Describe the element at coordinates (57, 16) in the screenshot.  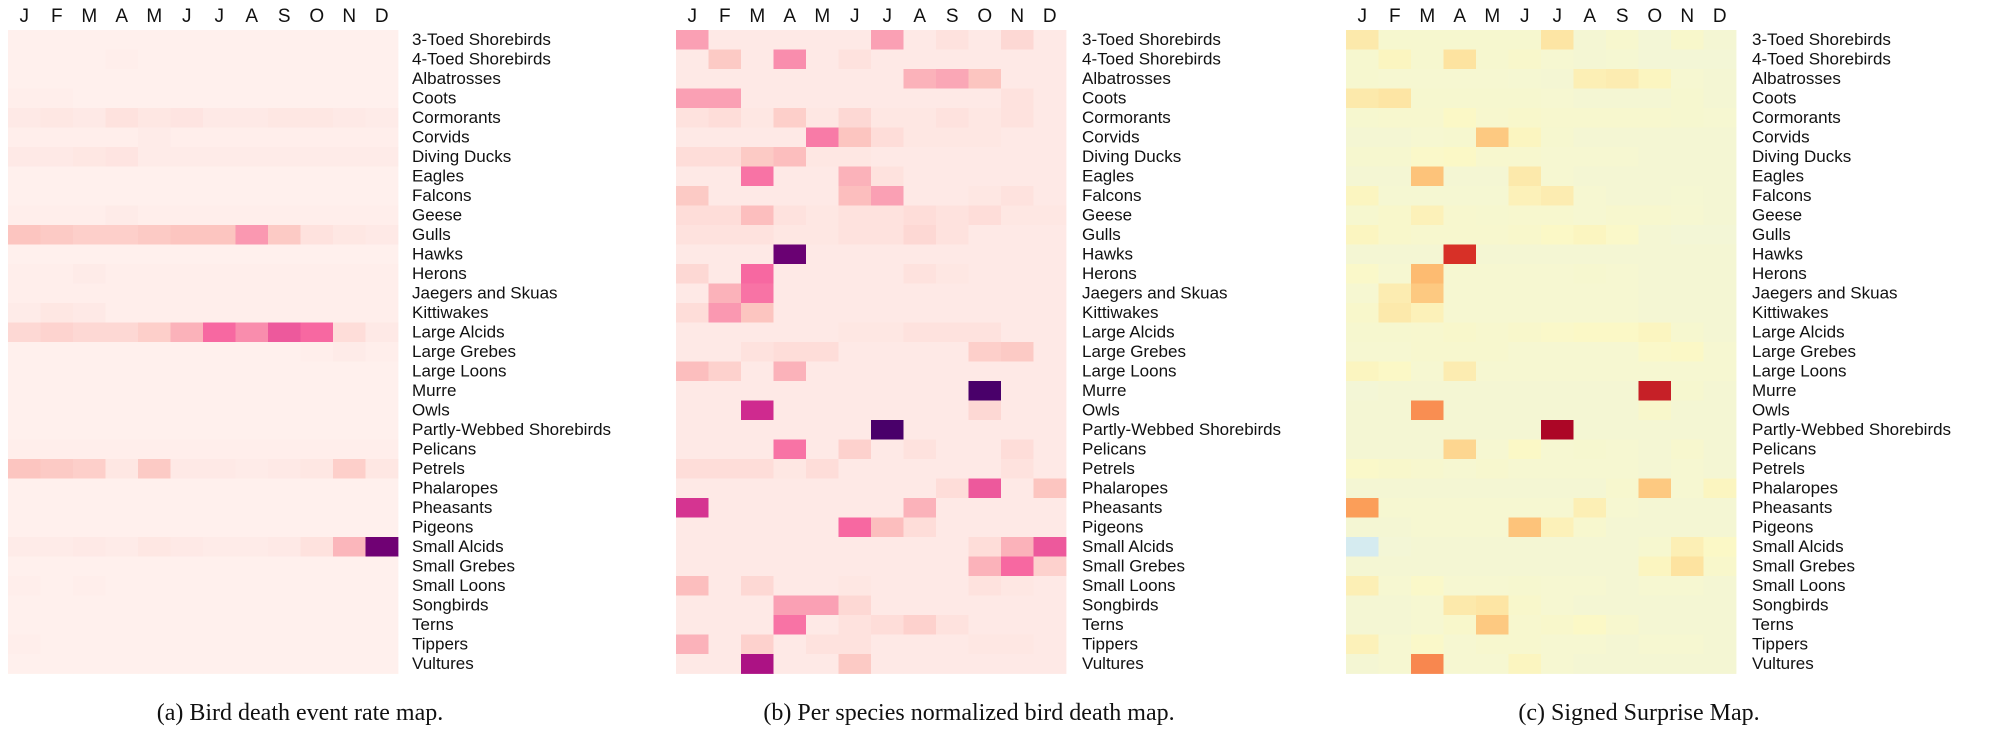
I see `month-label: F` at that location.